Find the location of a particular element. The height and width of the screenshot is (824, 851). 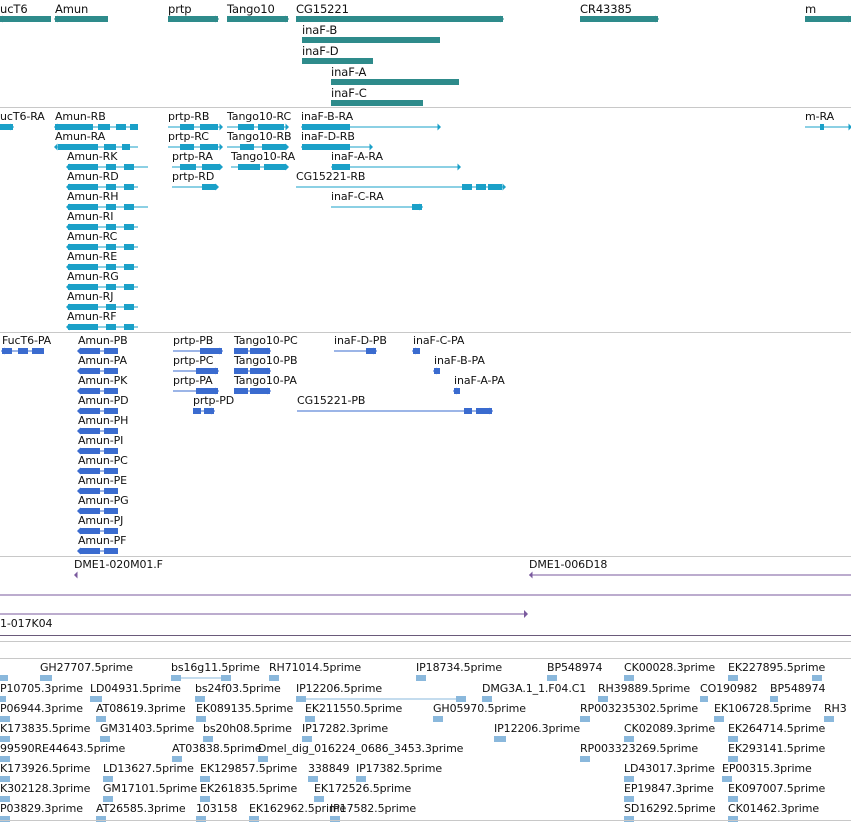

est-label: P10705.3prime is located at coordinates (41, 688).